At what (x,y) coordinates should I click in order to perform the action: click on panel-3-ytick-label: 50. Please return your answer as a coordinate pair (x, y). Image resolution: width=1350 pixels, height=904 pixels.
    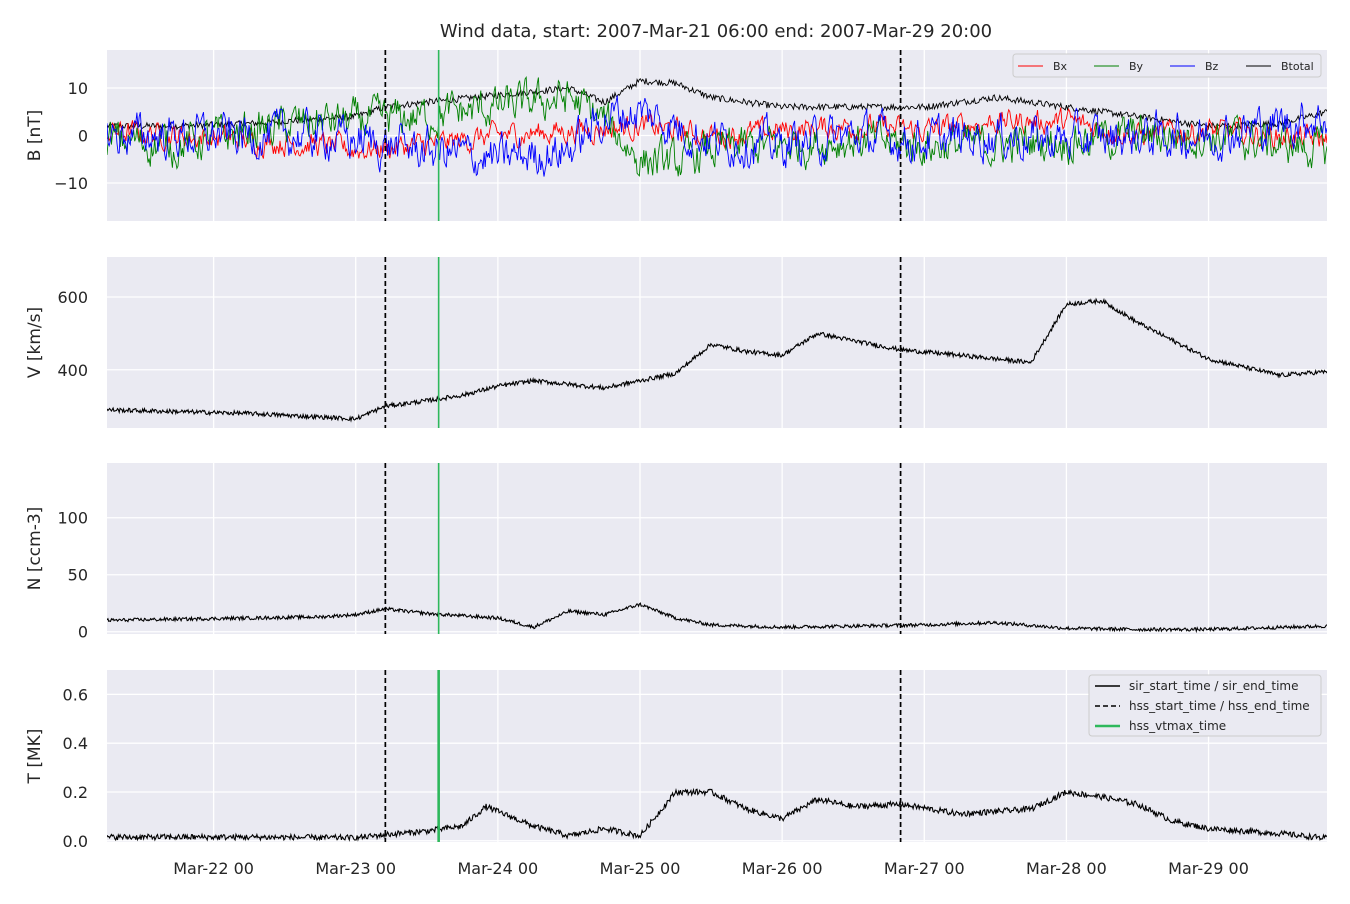
    Looking at the image, I should click on (78, 575).